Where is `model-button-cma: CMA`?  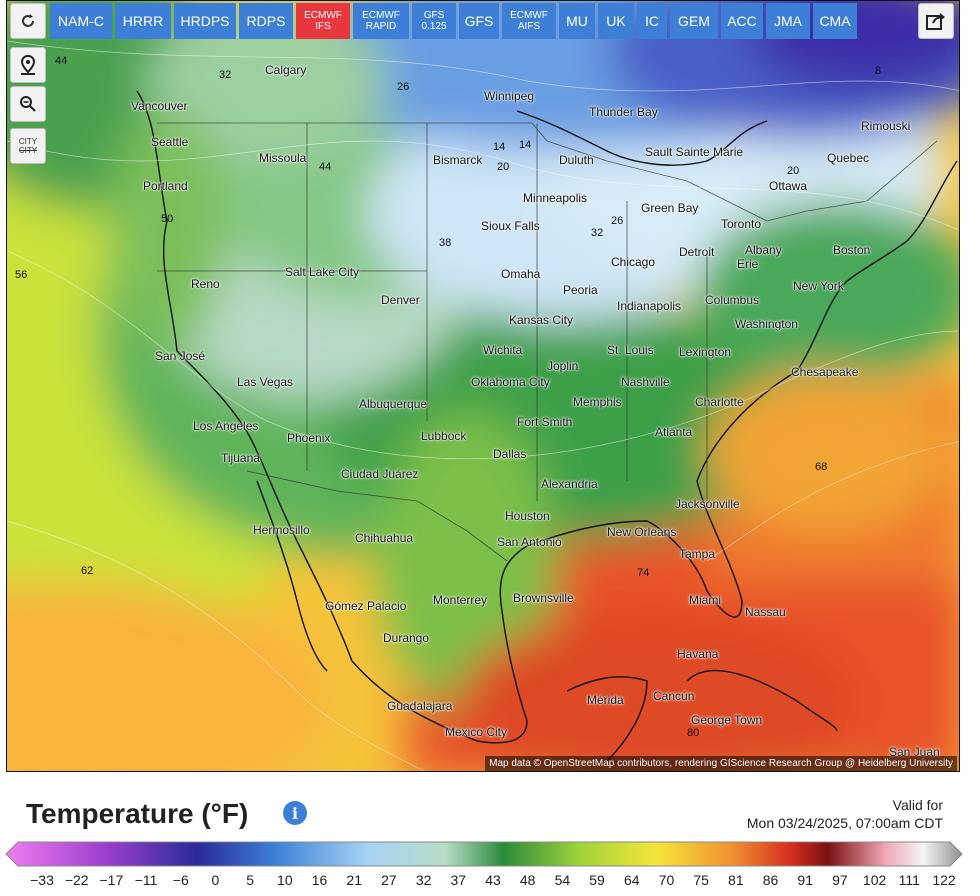 model-button-cma: CMA is located at coordinates (835, 21).